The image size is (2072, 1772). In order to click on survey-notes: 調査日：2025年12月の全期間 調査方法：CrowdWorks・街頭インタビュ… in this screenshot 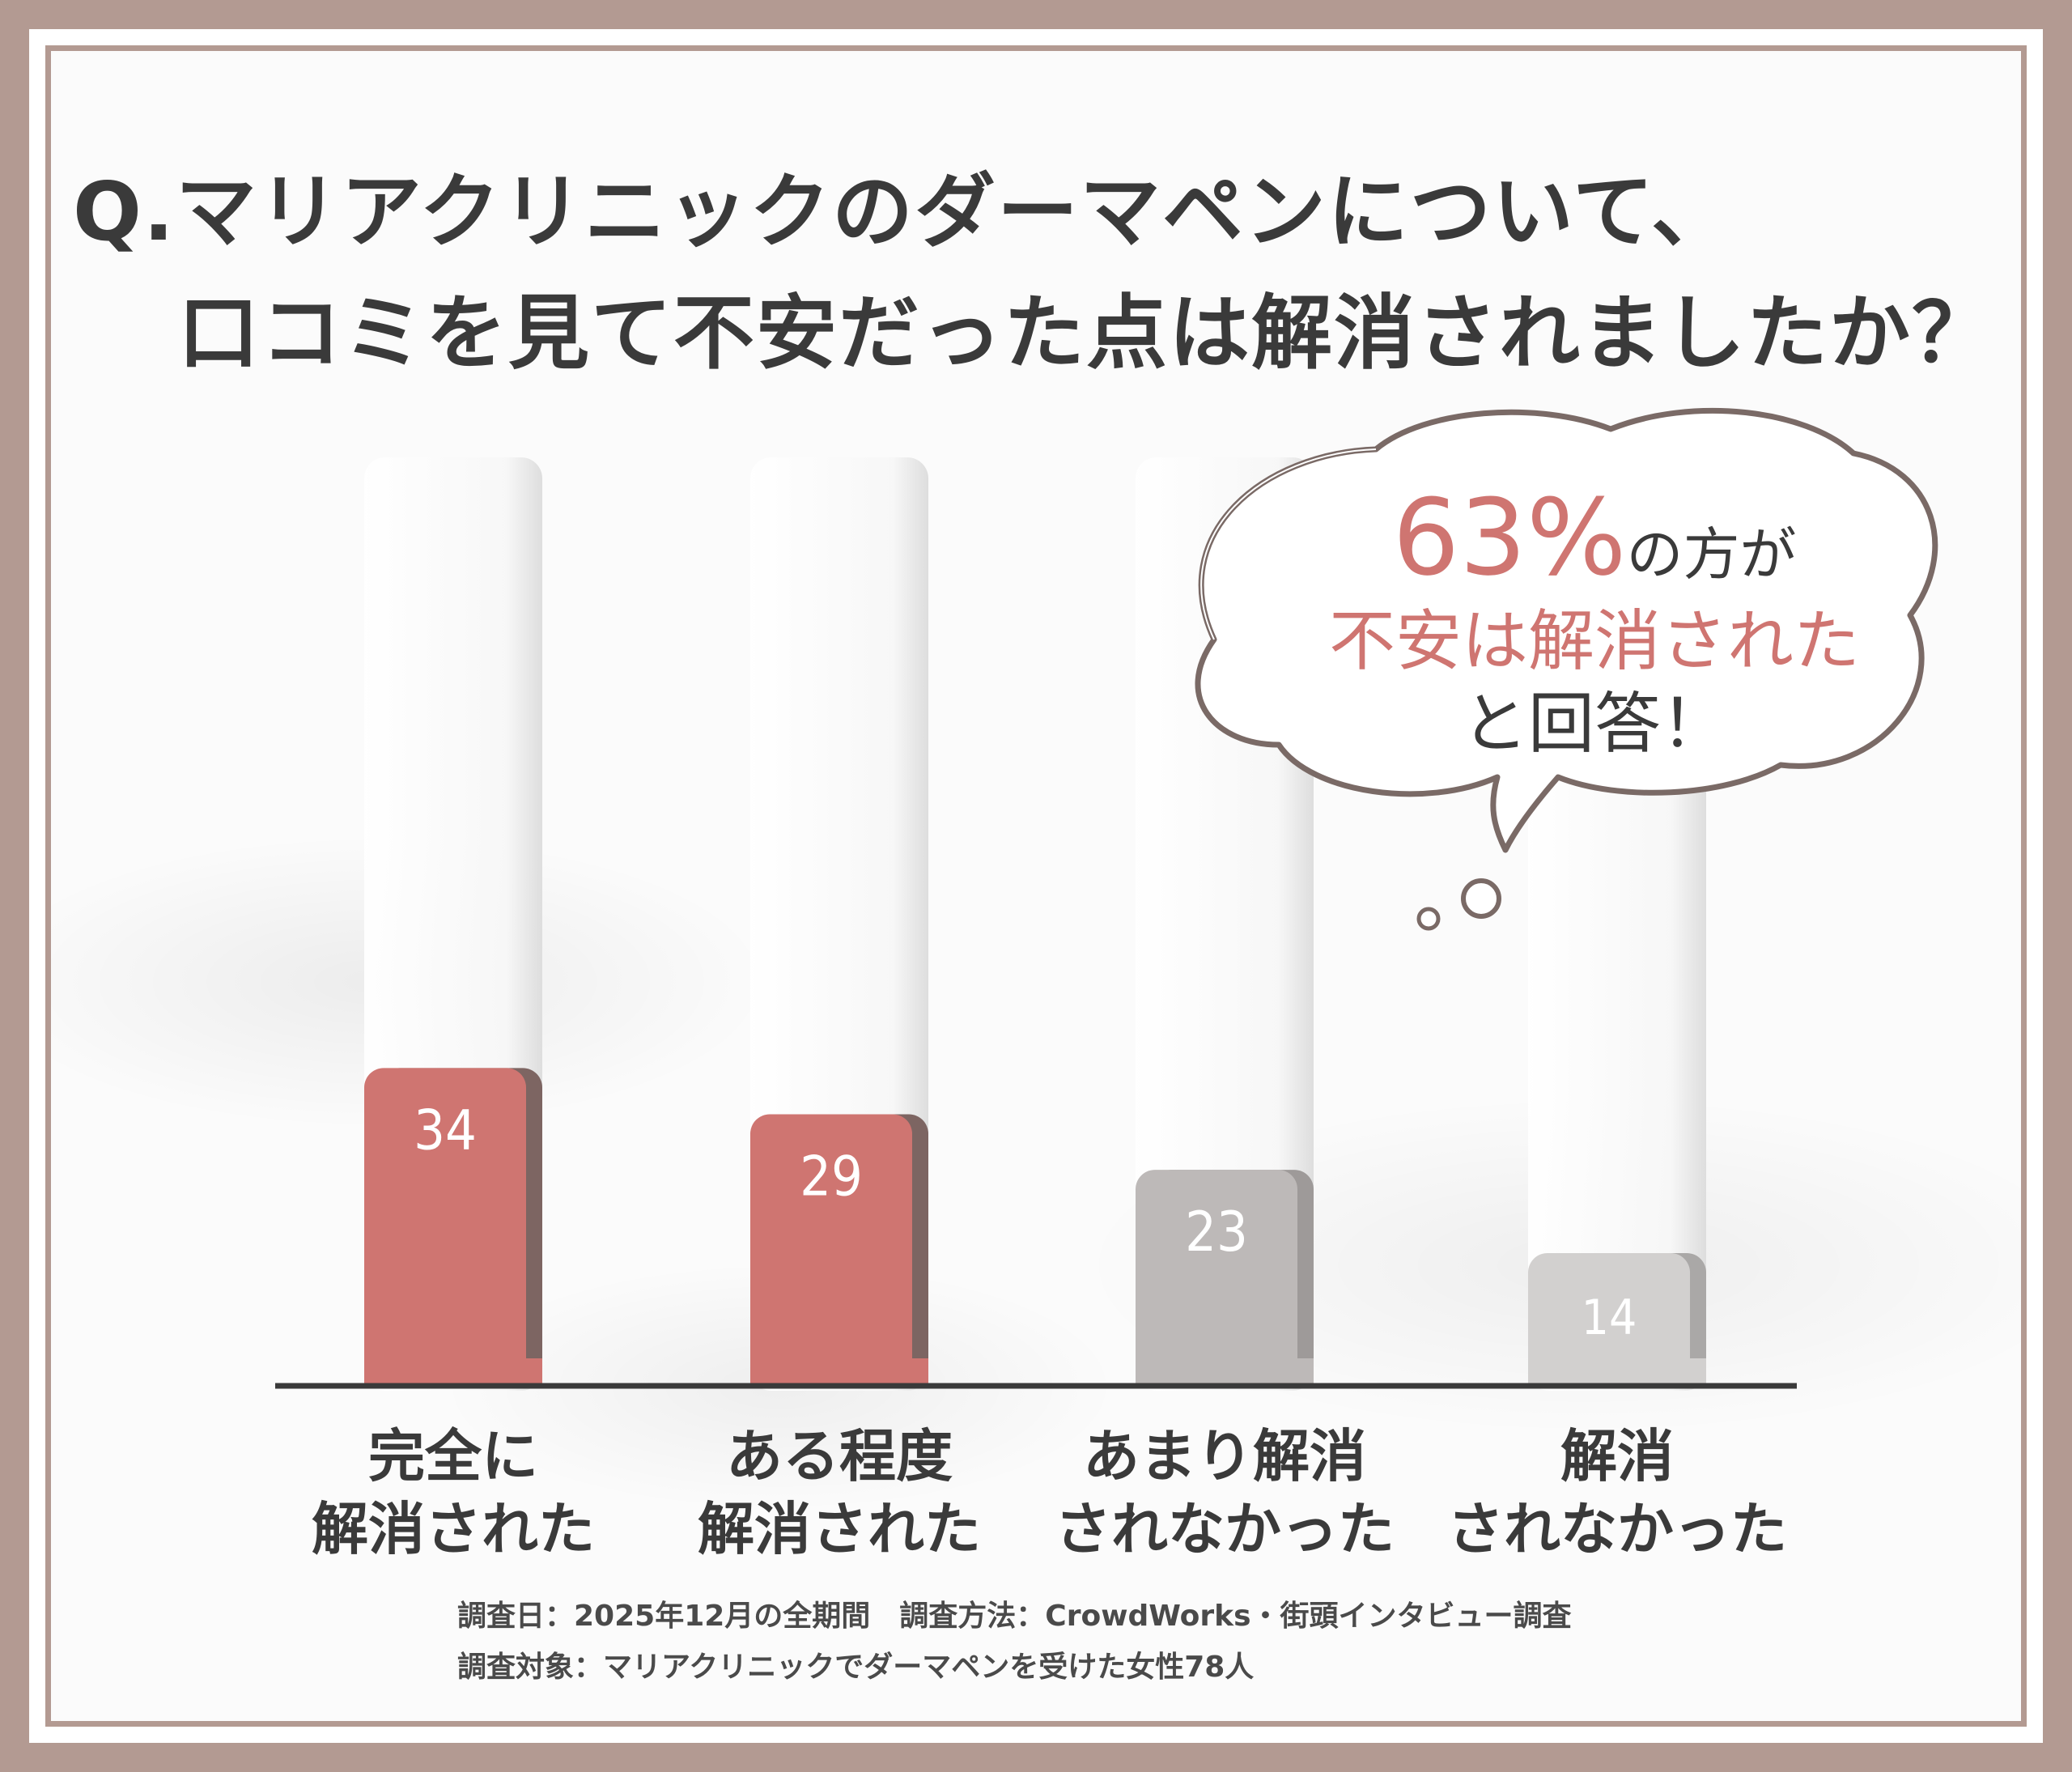, I will do `click(1014, 1642)`.